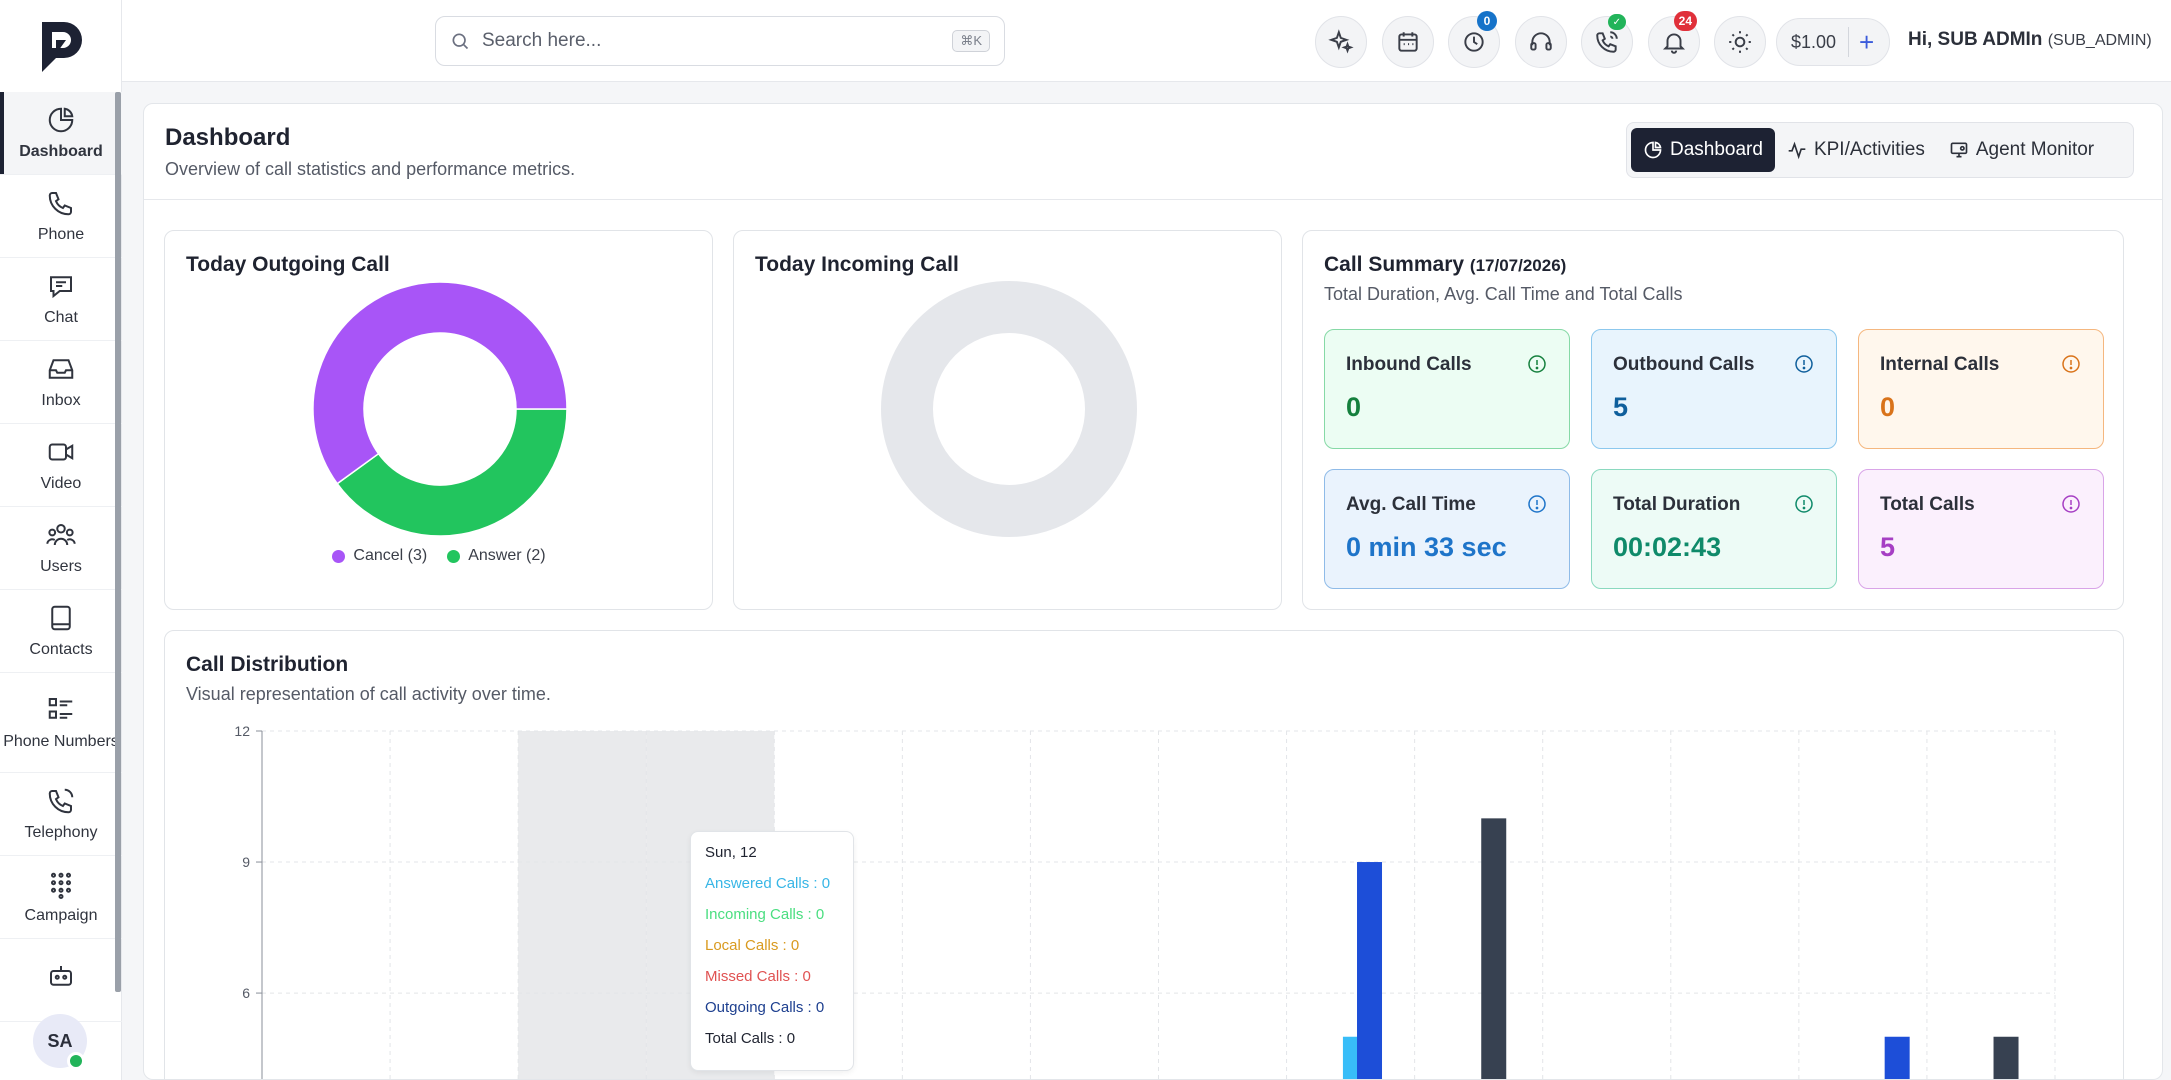 The height and width of the screenshot is (1080, 2171). What do you see at coordinates (61, 723) in the screenshot?
I see `sidebar-item-phone-numbers: Phone Numbers` at bounding box center [61, 723].